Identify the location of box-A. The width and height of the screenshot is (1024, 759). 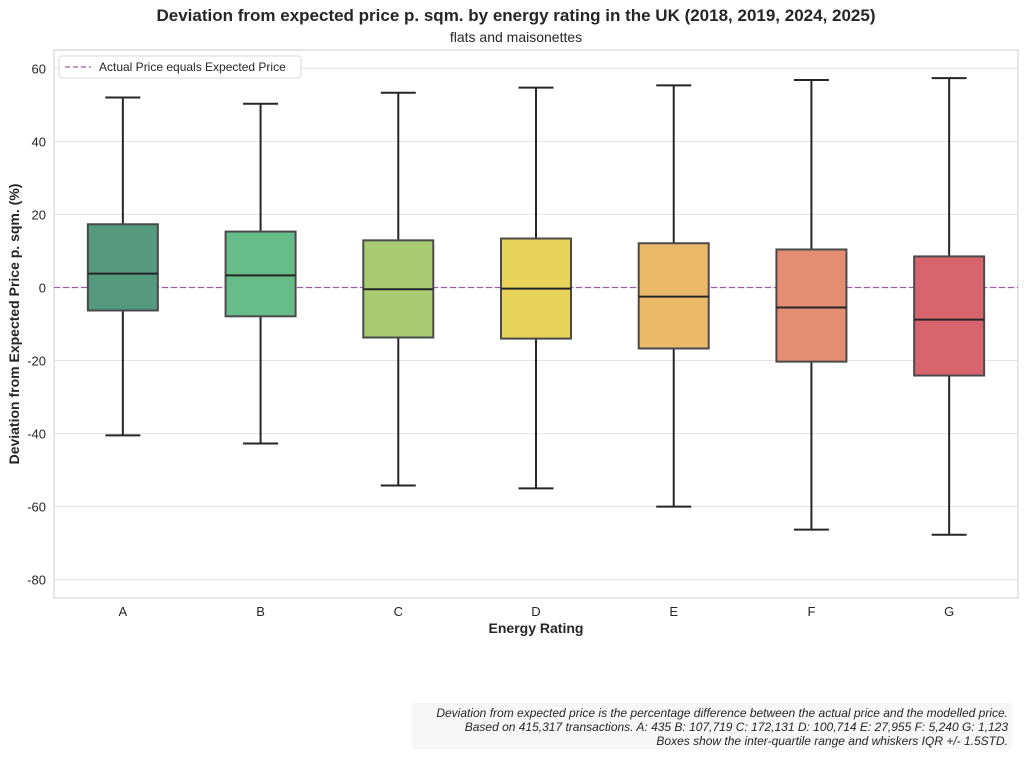
(122, 266).